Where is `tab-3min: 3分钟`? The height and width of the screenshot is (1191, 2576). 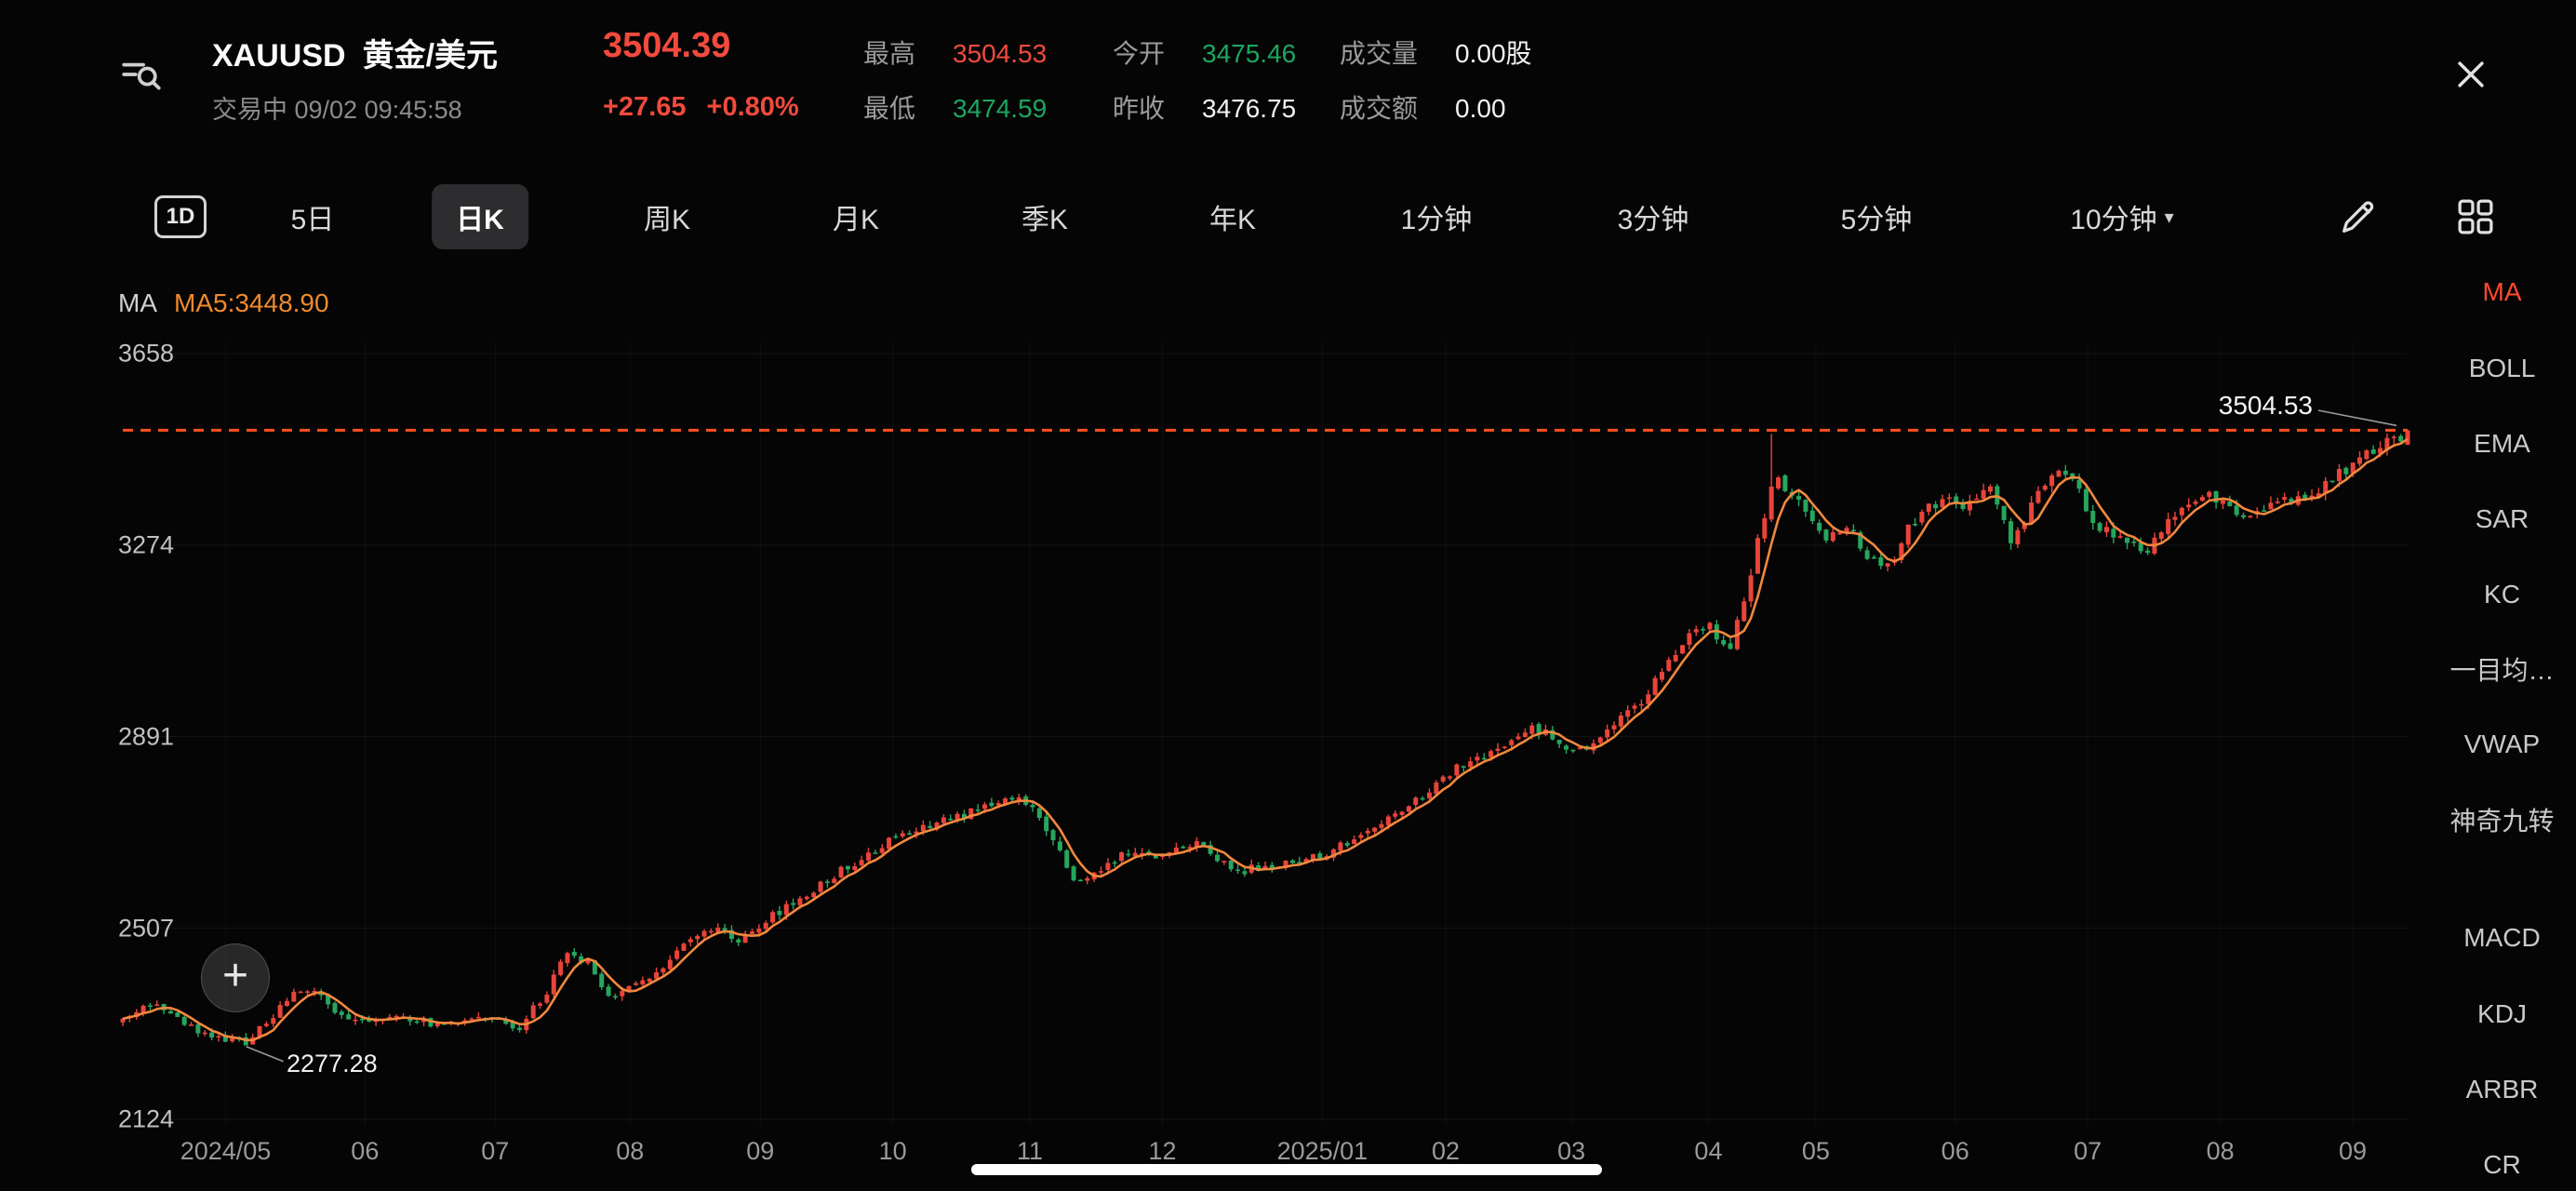 tab-3min: 3分钟 is located at coordinates (1653, 220).